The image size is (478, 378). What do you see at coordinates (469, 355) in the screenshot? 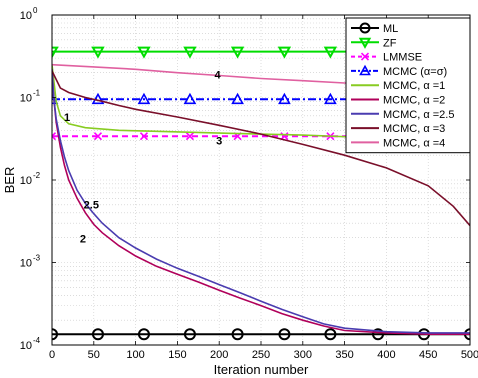
I see `x-tick-label: 500` at bounding box center [469, 355].